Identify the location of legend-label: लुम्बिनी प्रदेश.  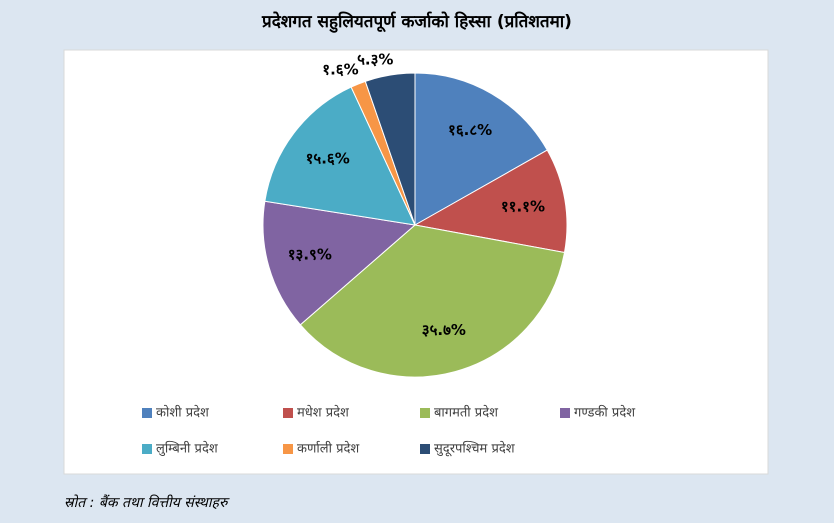
(187, 449).